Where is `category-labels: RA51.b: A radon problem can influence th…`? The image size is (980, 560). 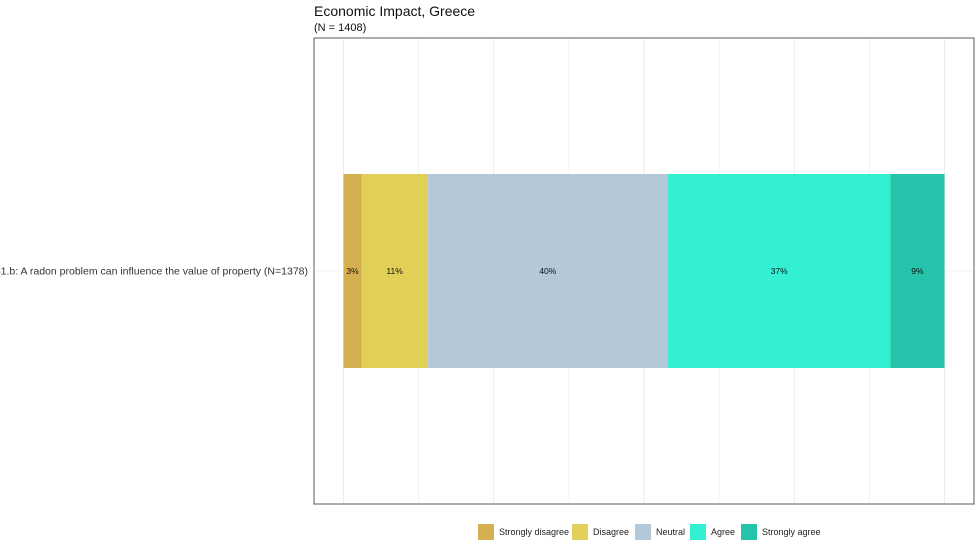 category-labels: RA51.b: A radon problem can influence th… is located at coordinates (154, 272).